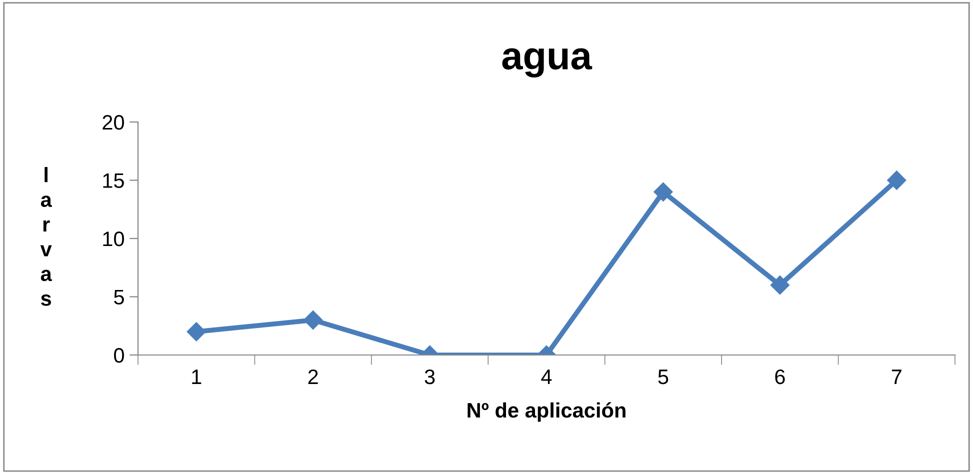 This screenshot has width=973, height=473. I want to click on y-tick-label: 5, so click(119, 297).